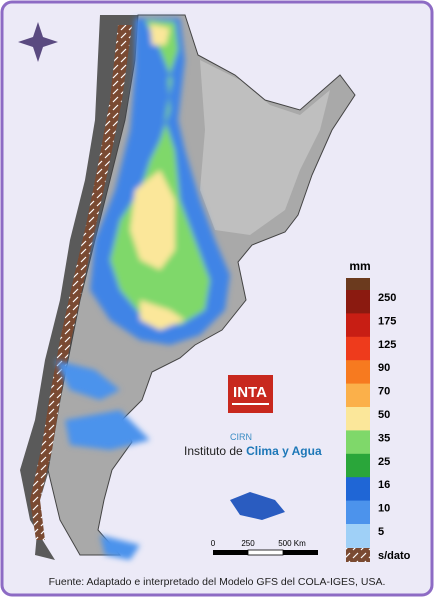  Describe the element at coordinates (213, 543) in the screenshot. I see `scale-label: 0` at that location.